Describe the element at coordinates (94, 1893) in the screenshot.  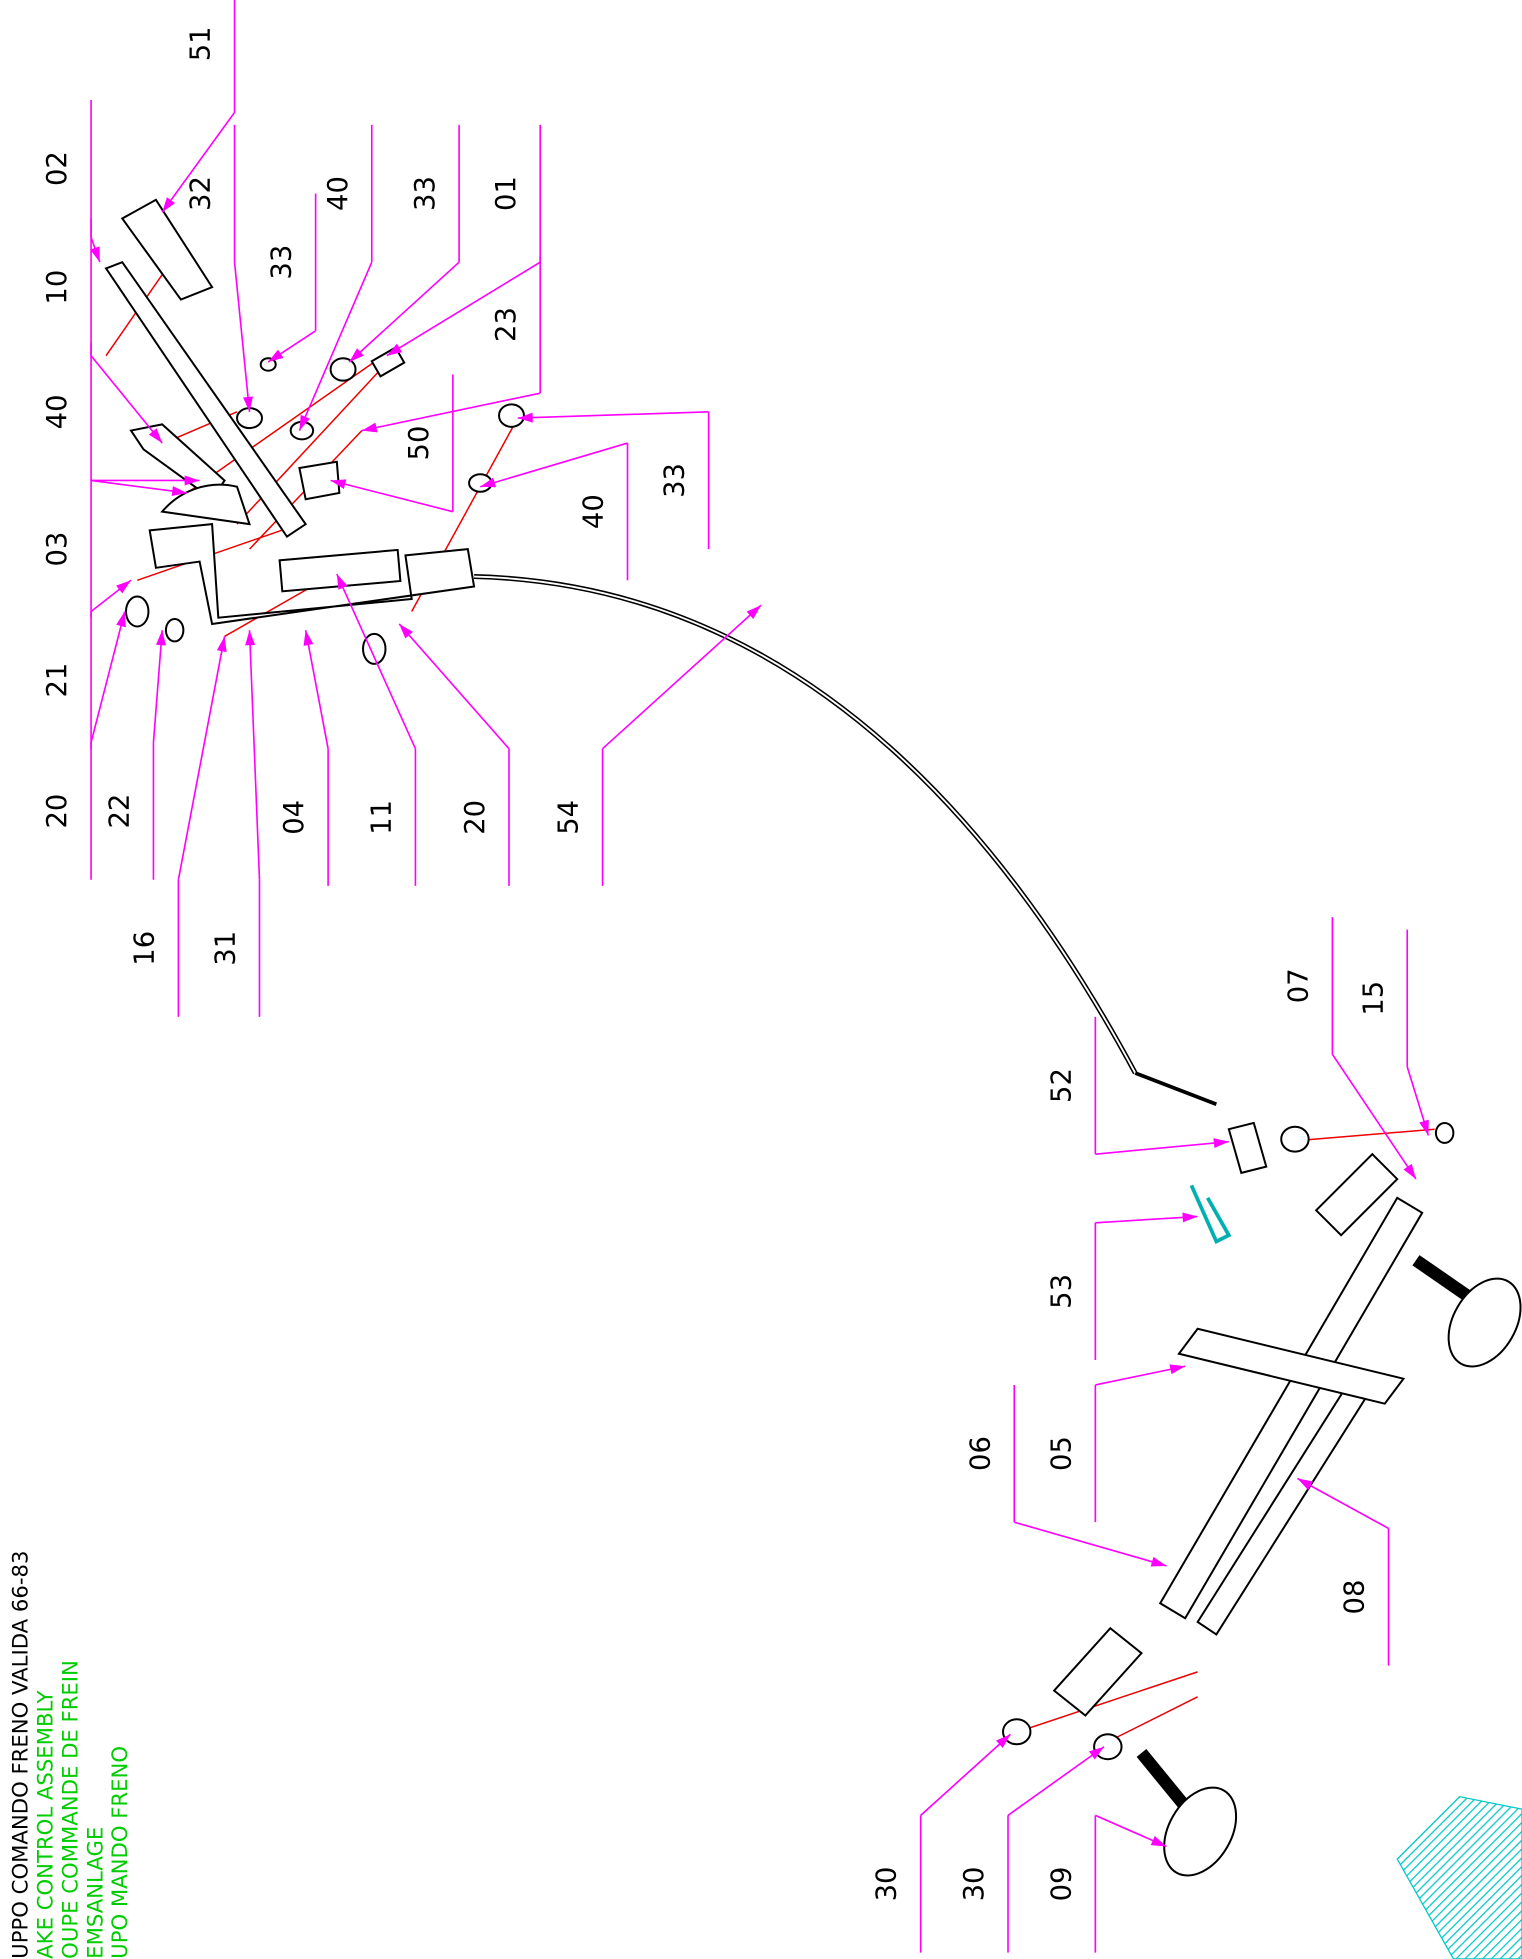
I see `title-line: EMSANLAGE` at that location.